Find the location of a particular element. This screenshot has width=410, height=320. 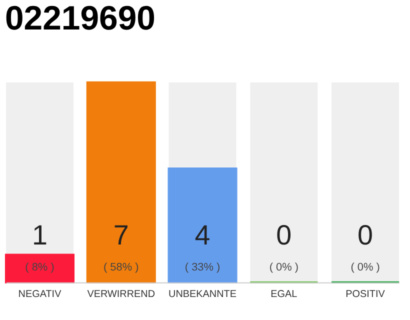

x-tick-label: VERWIRREND is located at coordinates (121, 294).